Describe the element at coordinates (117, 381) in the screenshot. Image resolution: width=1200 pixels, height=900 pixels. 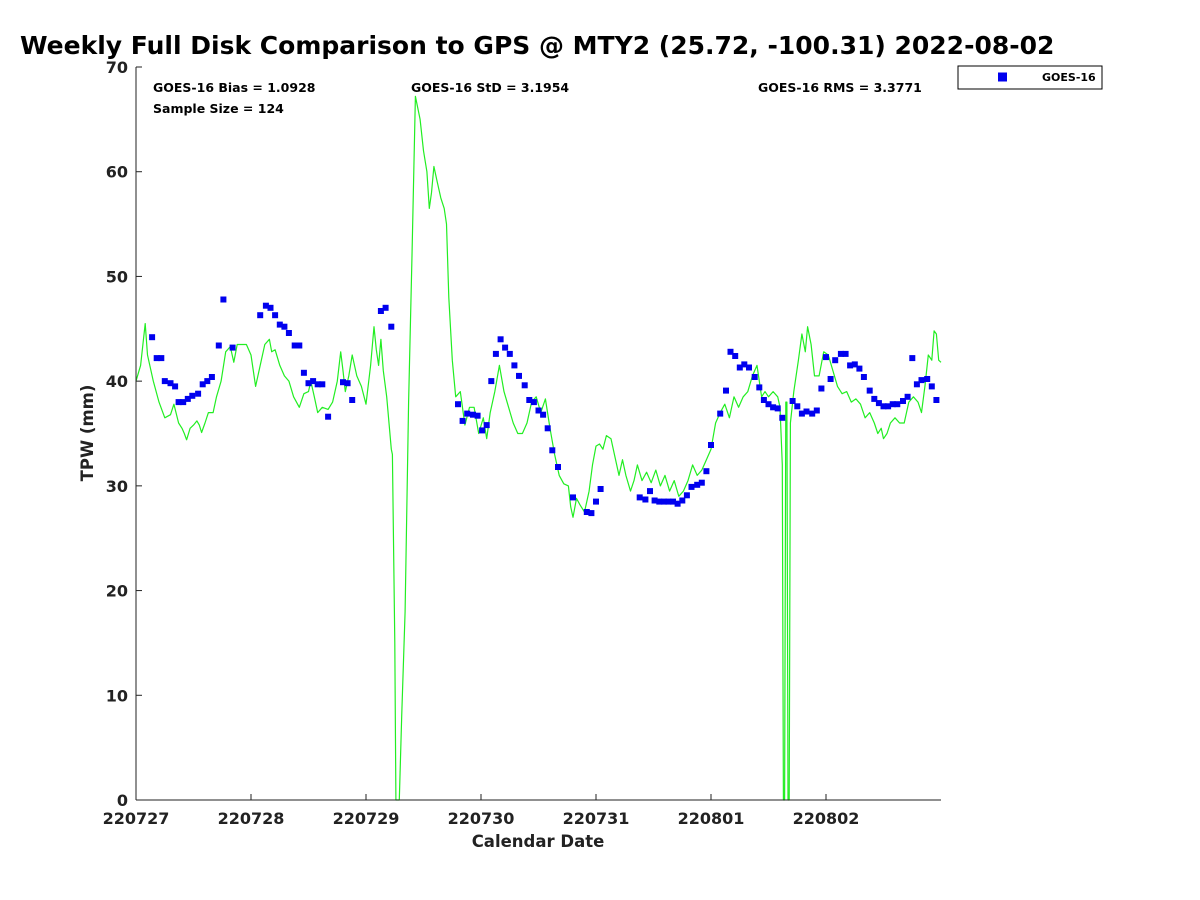
I see `y-tick-label: 40` at that location.